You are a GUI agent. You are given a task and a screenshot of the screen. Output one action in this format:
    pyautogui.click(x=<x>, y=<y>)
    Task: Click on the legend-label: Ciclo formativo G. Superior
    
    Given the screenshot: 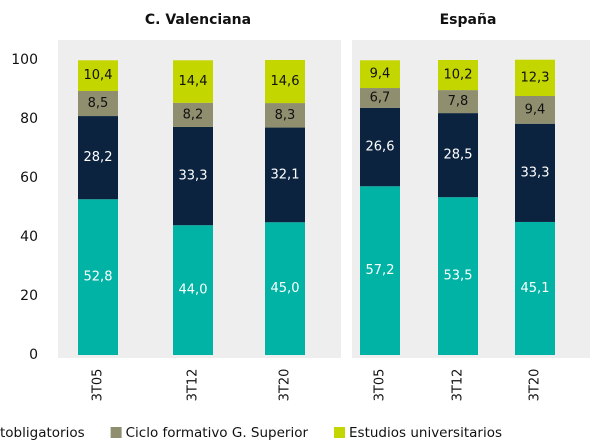 What is the action you would take?
    pyautogui.click(x=217, y=433)
    